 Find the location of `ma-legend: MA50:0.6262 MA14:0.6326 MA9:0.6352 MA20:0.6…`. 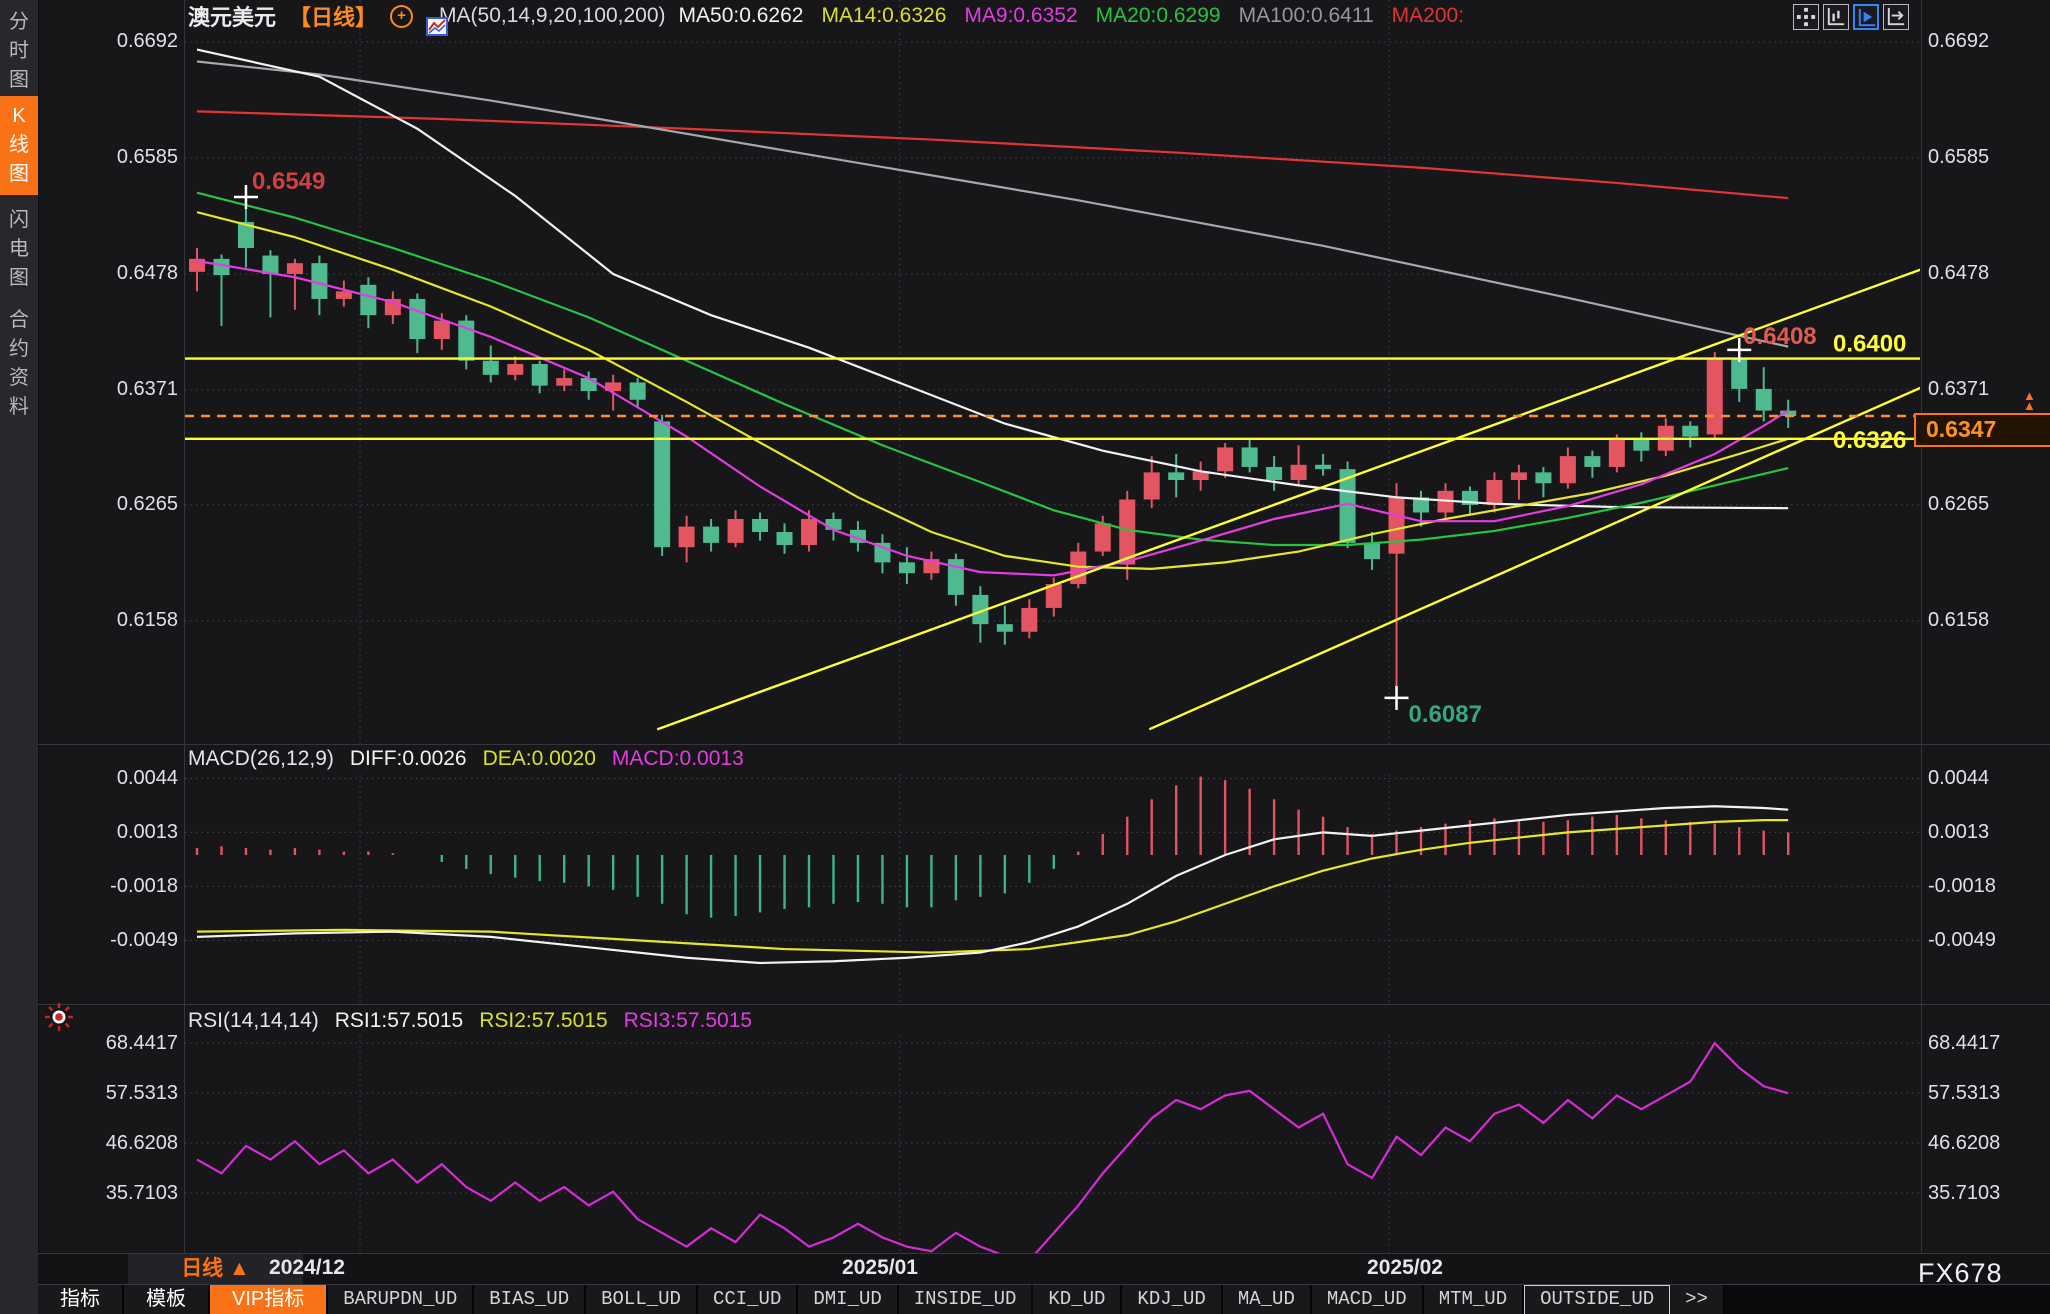

ma-legend: MA50:0.6262 MA14:0.6326 MA9:0.6352 MA20:0.6… is located at coordinates (1071, 16).